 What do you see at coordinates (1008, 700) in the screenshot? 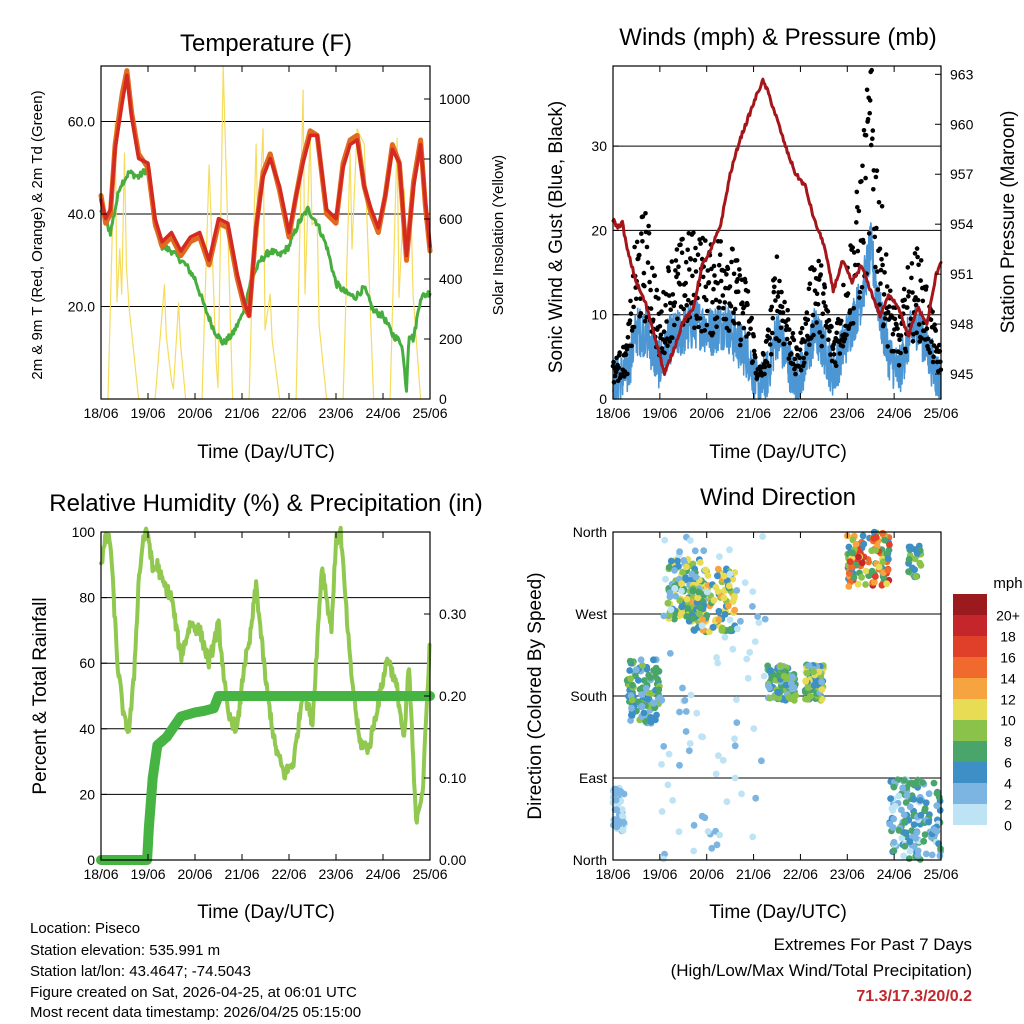
I see `colorbar-label: 12` at bounding box center [1008, 700].